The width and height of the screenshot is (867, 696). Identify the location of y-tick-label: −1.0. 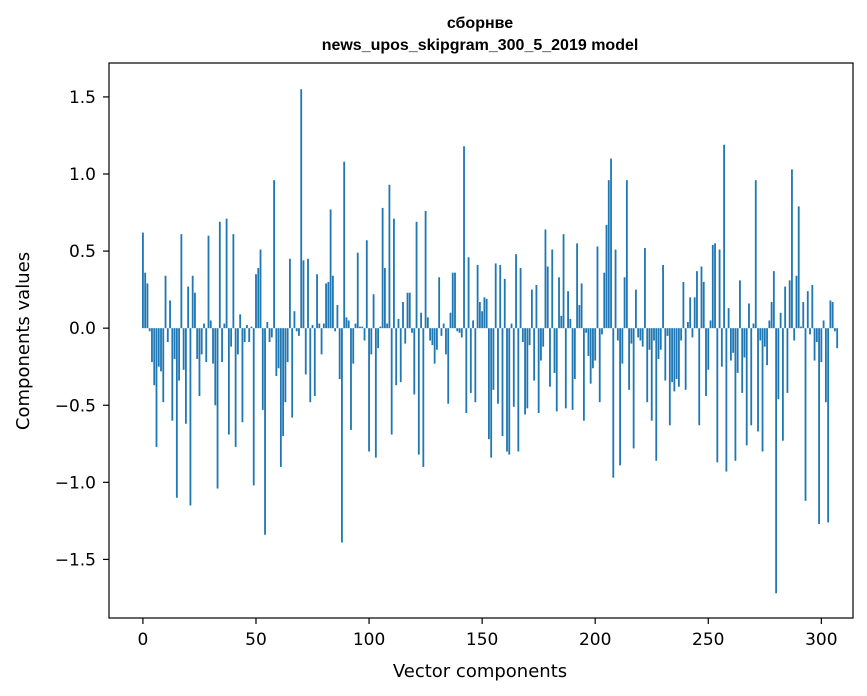
(75, 483).